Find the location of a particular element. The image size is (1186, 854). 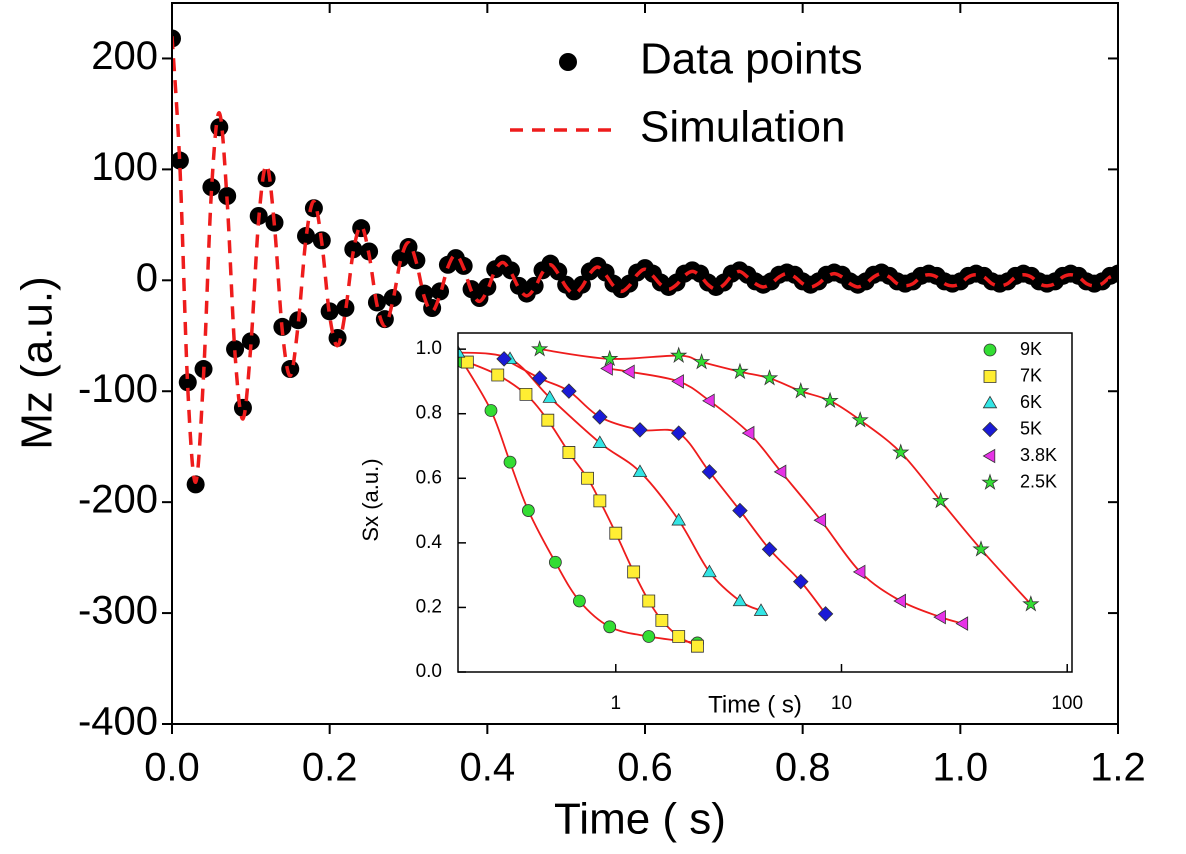

y-axis-label: Mz (a.u.) is located at coordinates (37, 363).